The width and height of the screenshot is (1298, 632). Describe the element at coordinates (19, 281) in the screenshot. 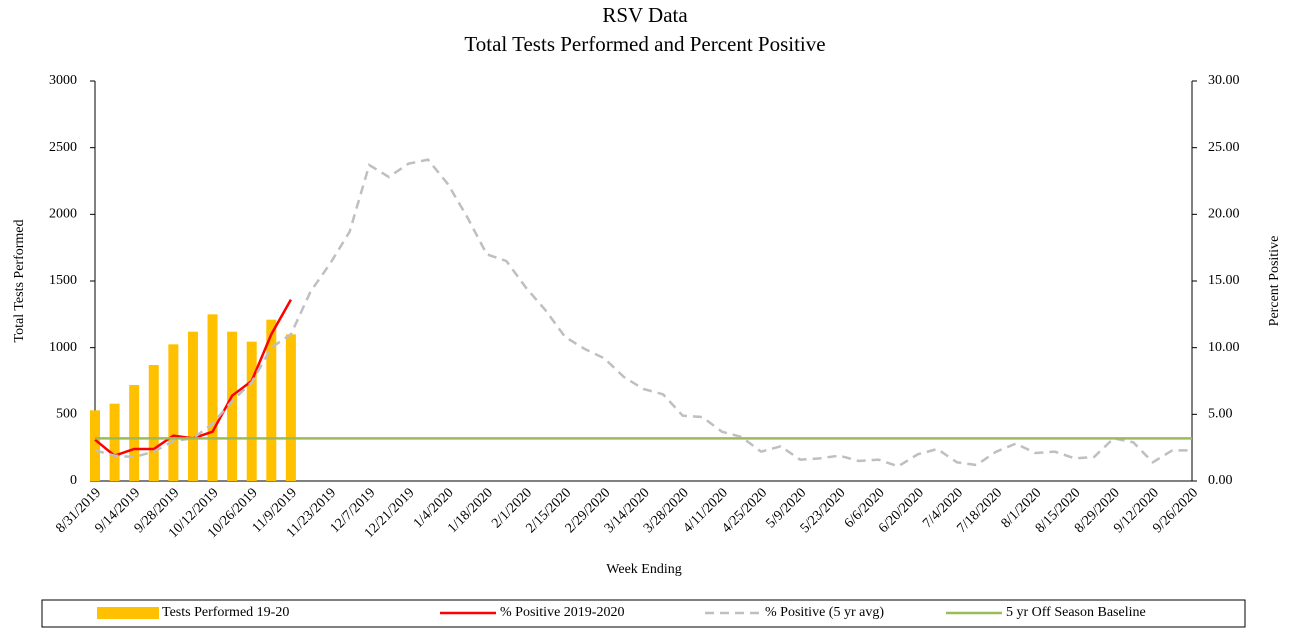

I see `y-axis-title: Total Tests Performed` at that location.